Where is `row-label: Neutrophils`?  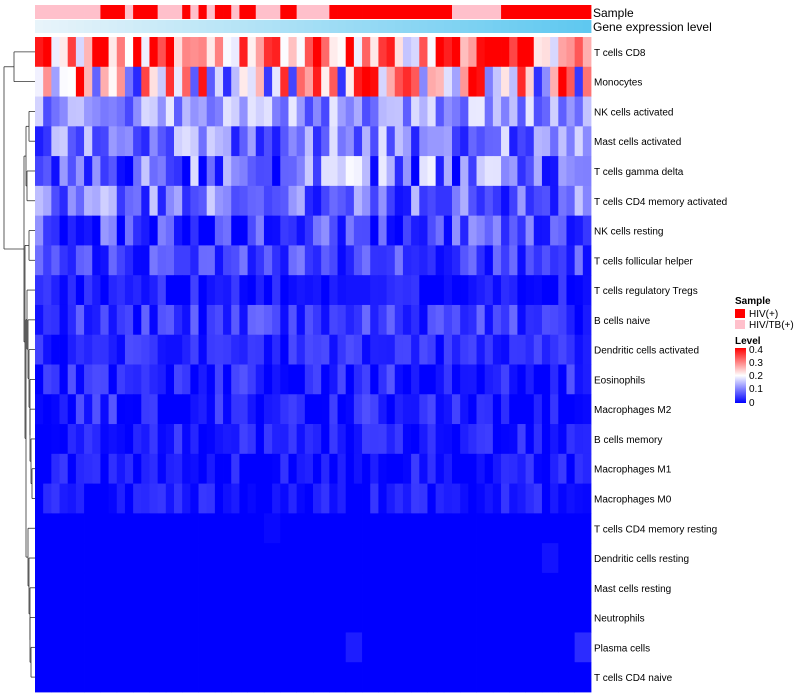
row-label: Neutrophils is located at coordinates (619, 619).